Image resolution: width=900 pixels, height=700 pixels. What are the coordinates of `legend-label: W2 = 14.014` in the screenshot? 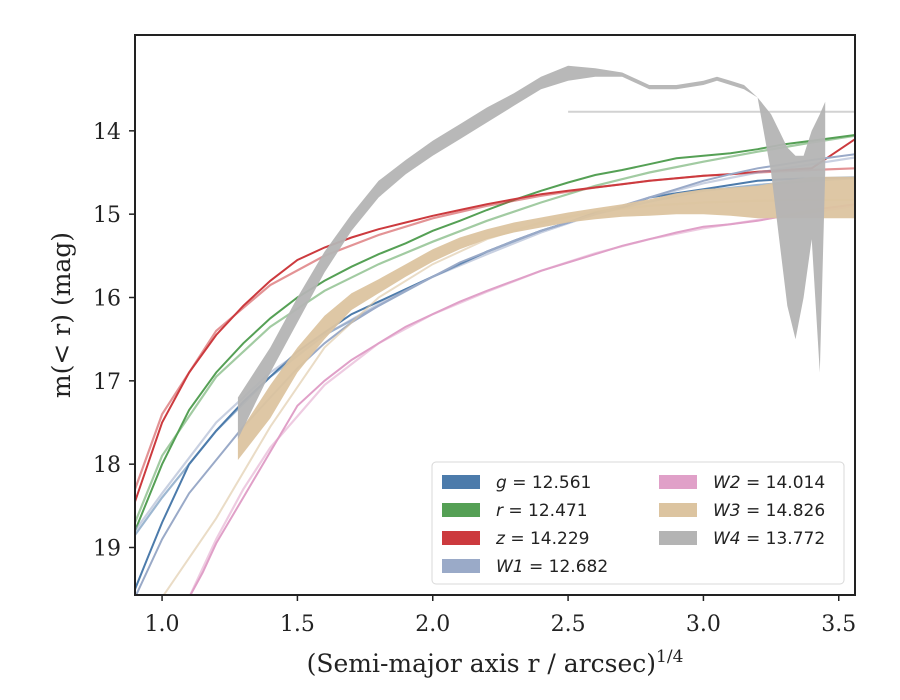 It's located at (769, 483).